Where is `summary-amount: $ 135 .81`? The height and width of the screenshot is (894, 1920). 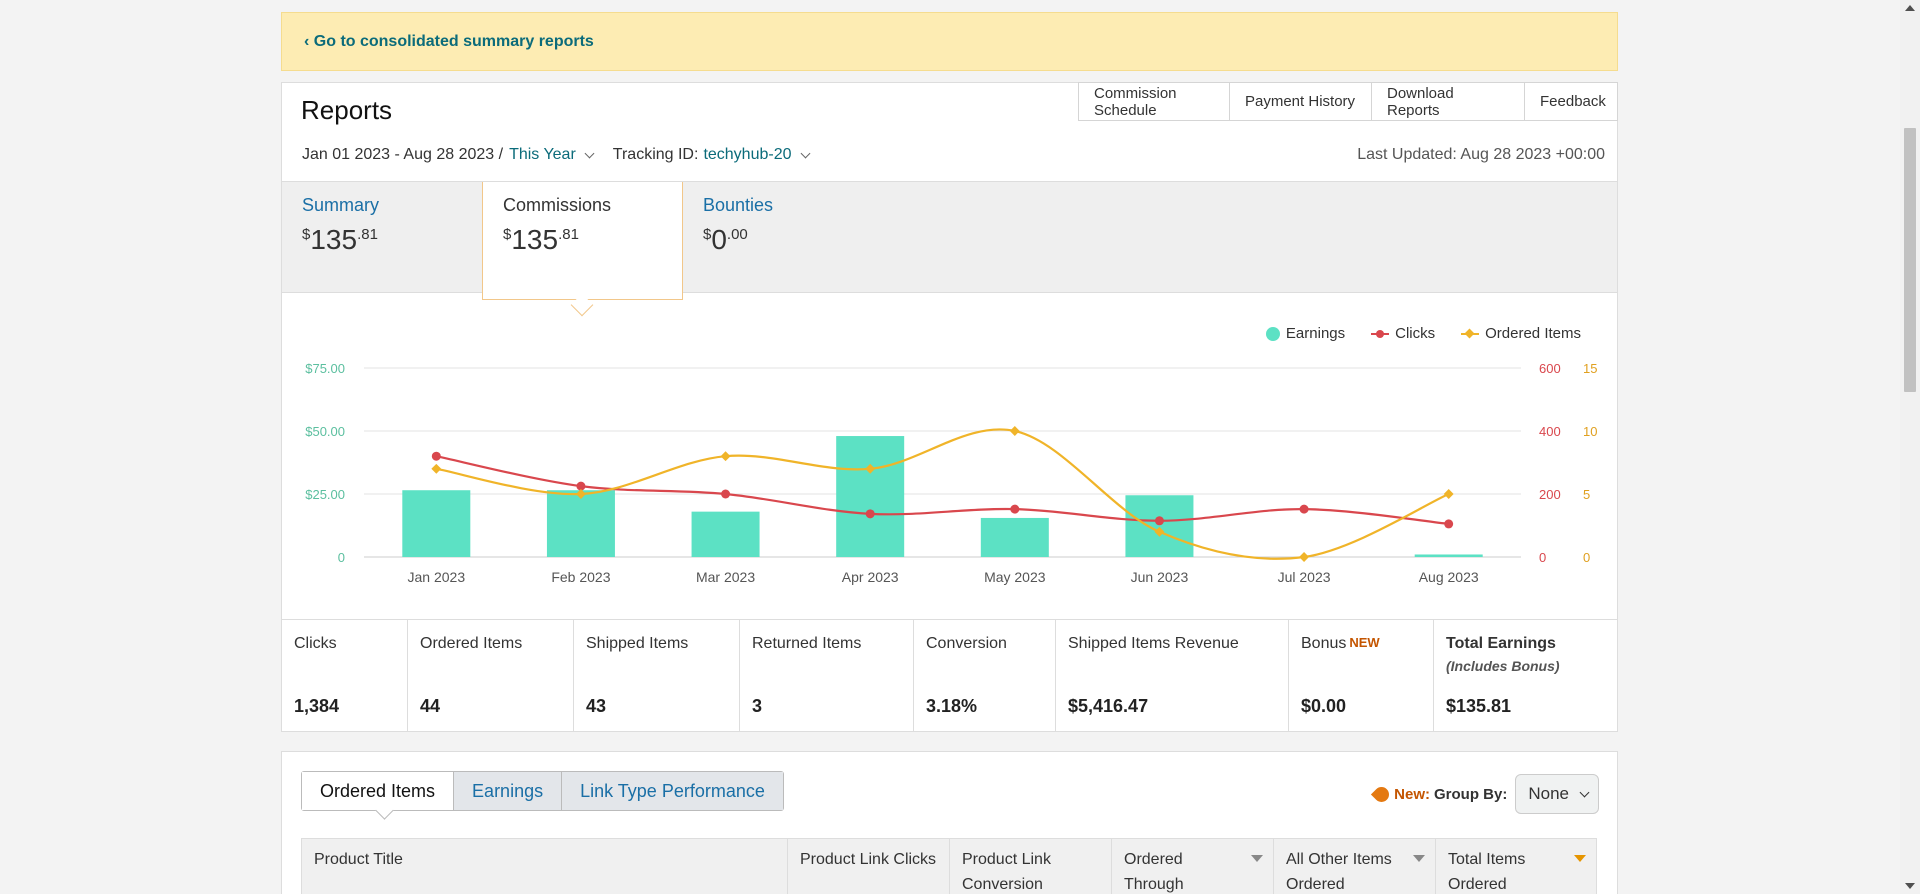 summary-amount: $ 135 .81 is located at coordinates (382, 240).